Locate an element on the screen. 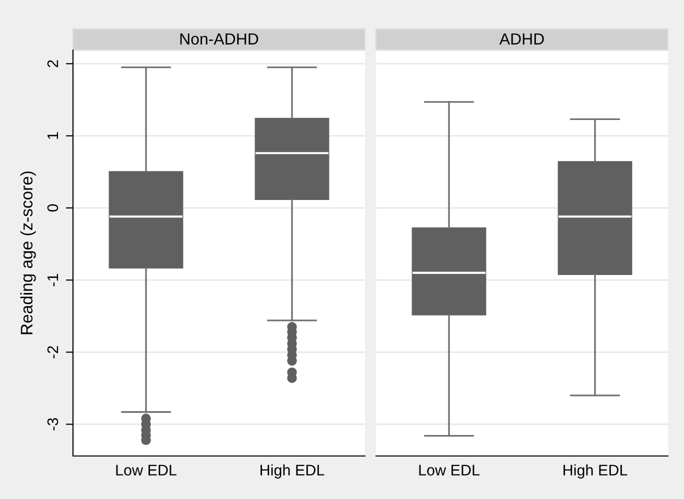  chart-title: ADHD is located at coordinates (521, 38).